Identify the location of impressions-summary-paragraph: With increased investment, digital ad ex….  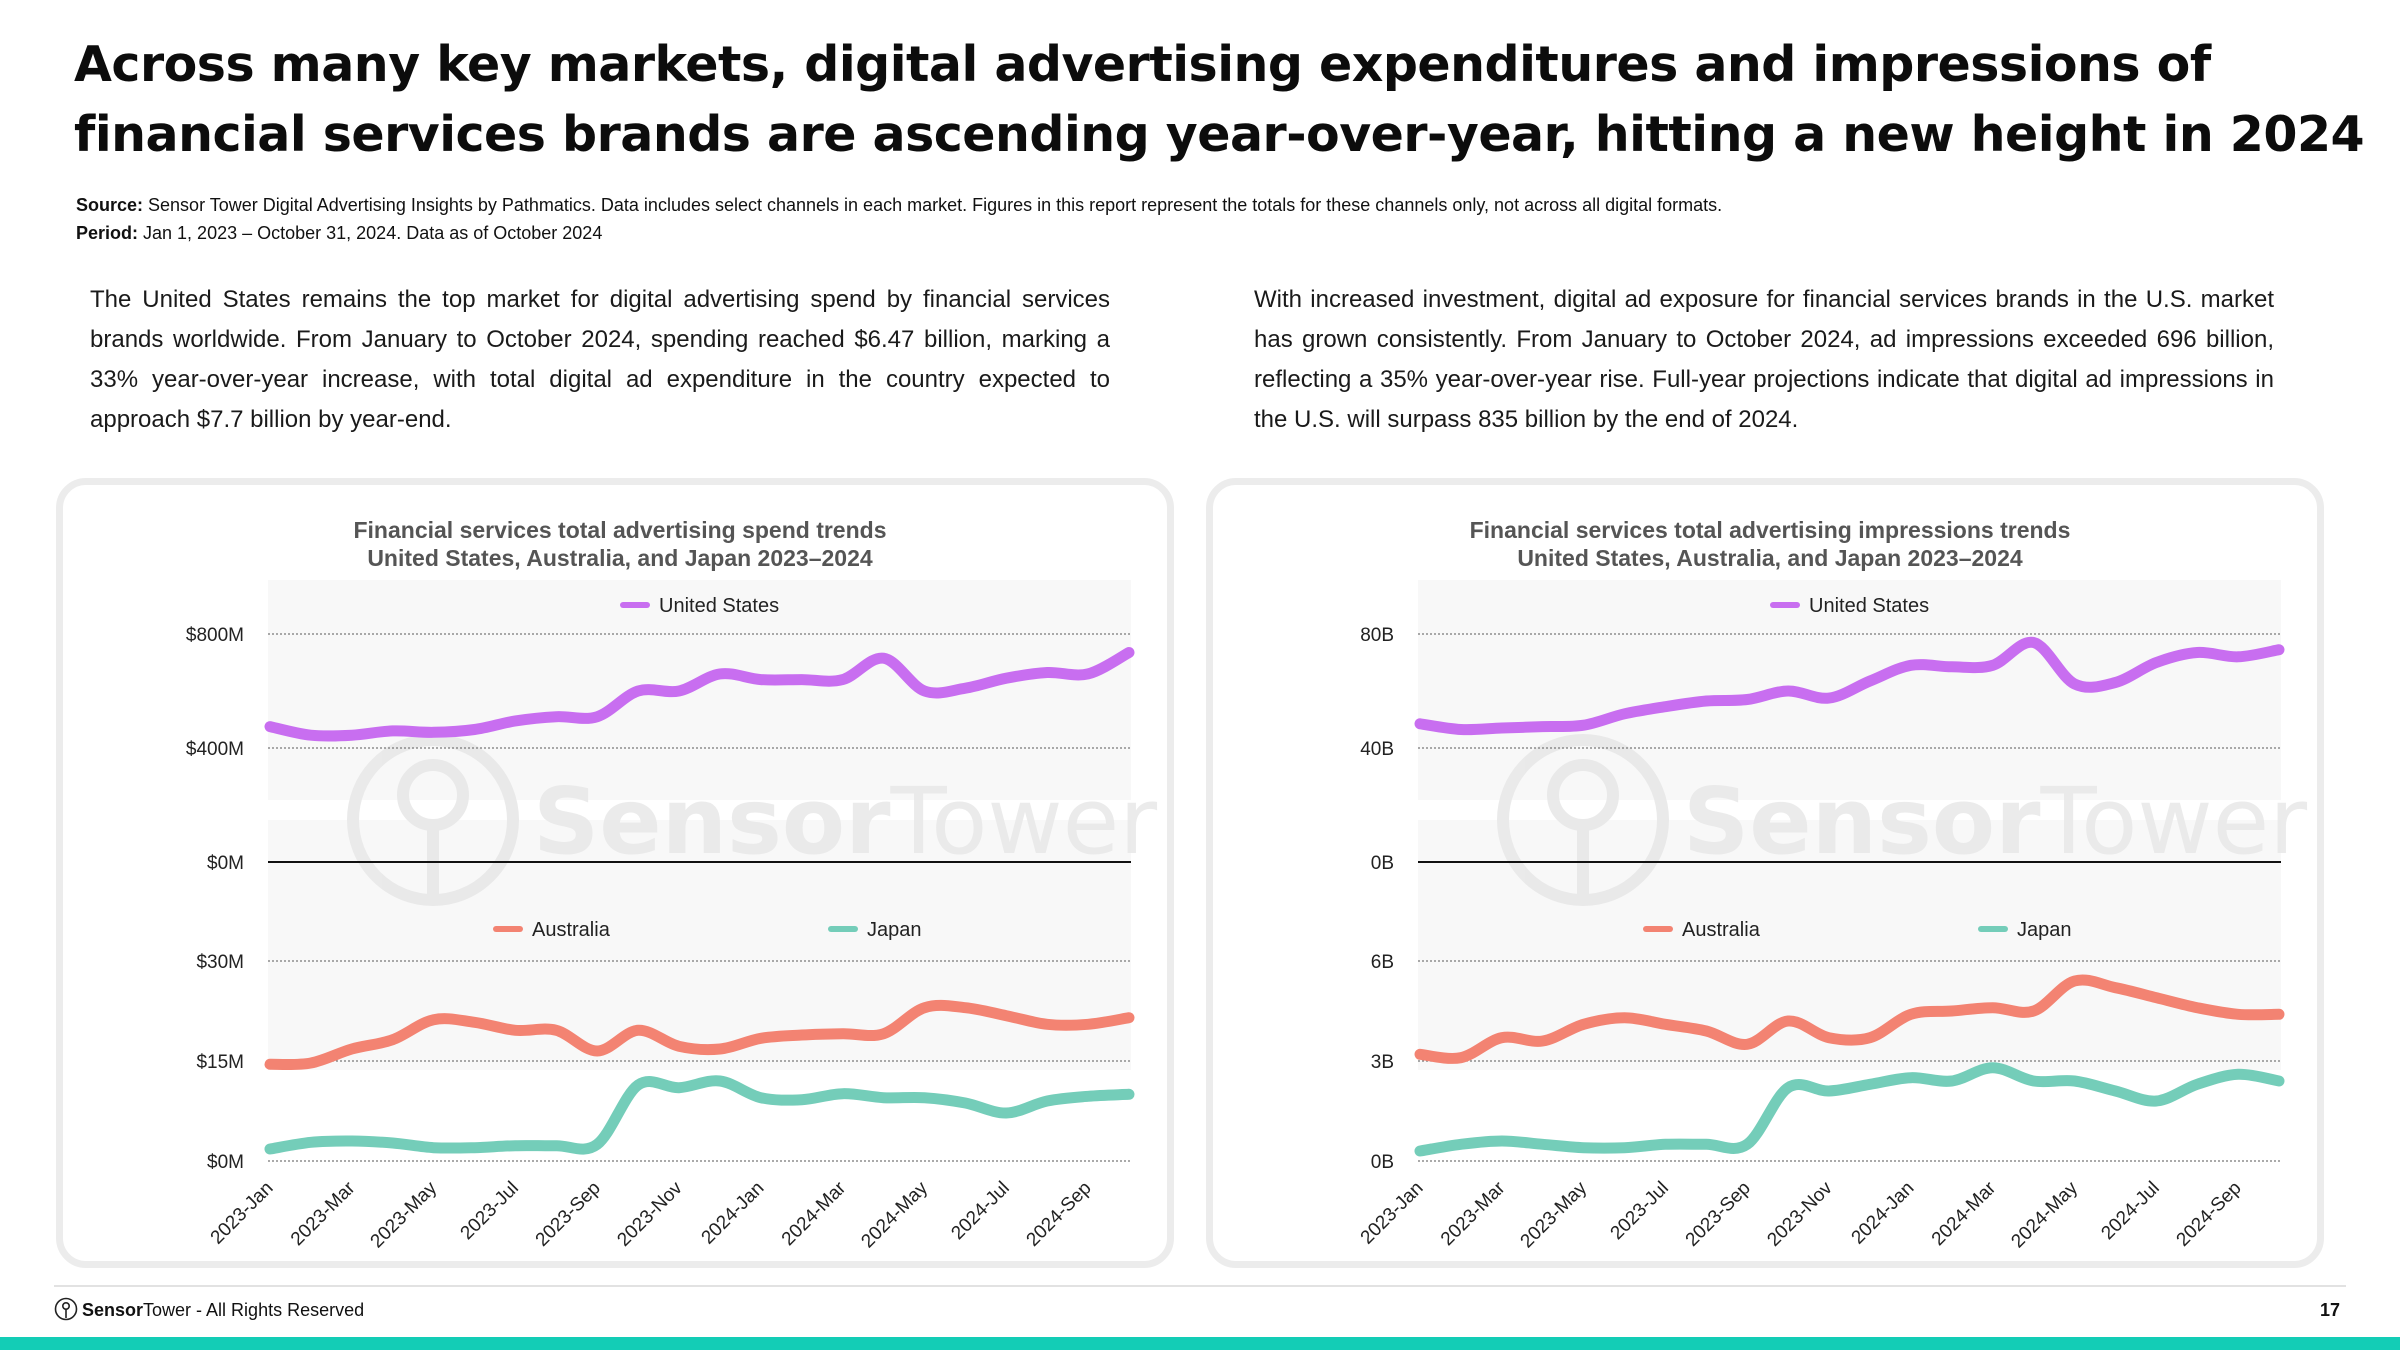
(1764, 359).